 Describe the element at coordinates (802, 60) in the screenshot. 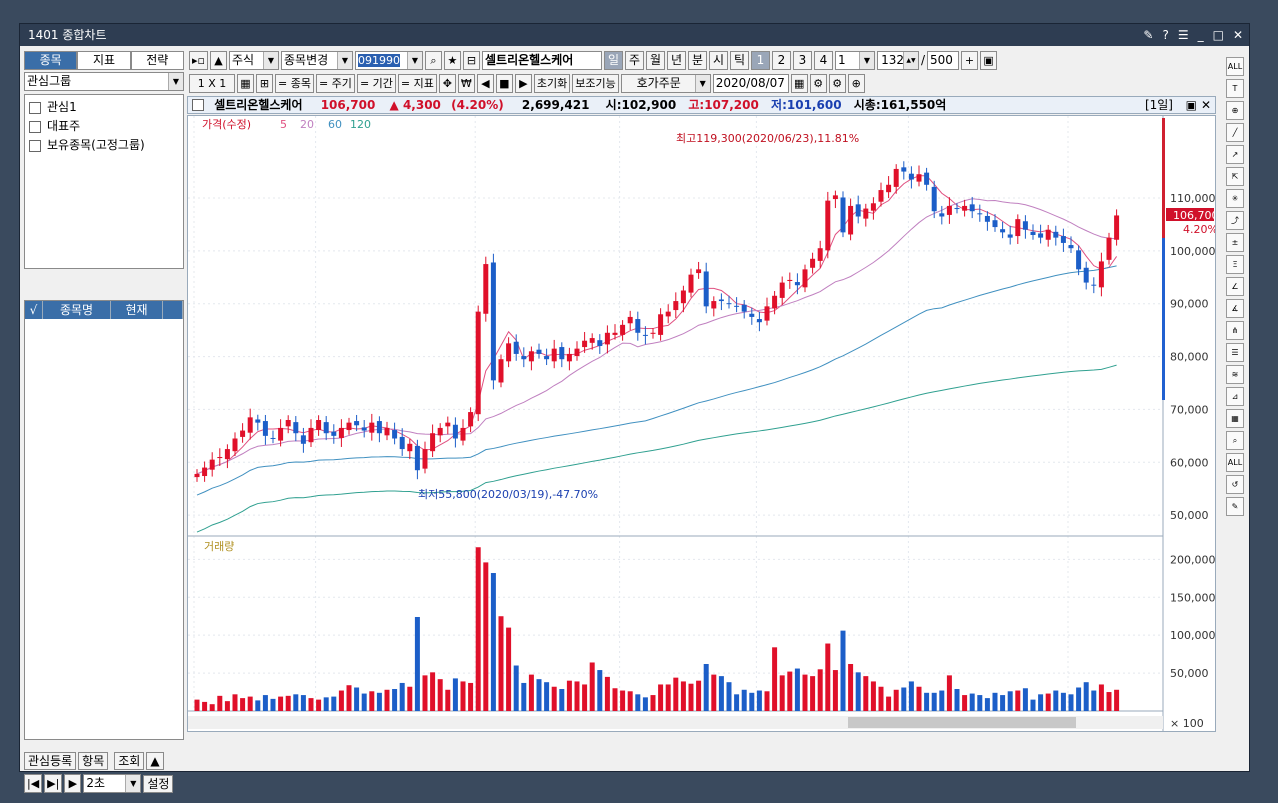

I see `count-3: 3` at that location.